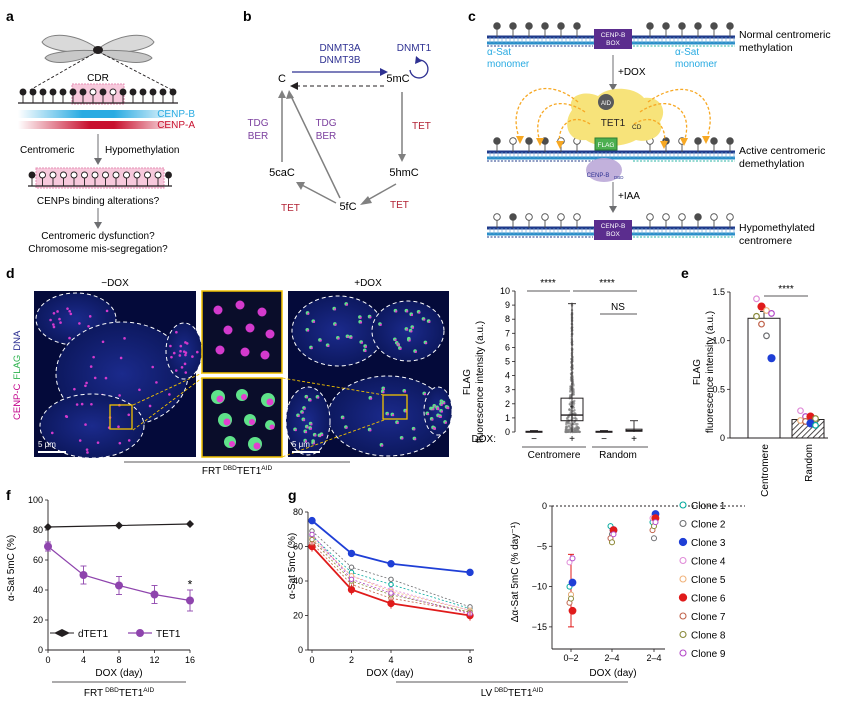  What do you see at coordinates (395, 407) in the screenshot?
I see `zoom-box` at bounding box center [395, 407].